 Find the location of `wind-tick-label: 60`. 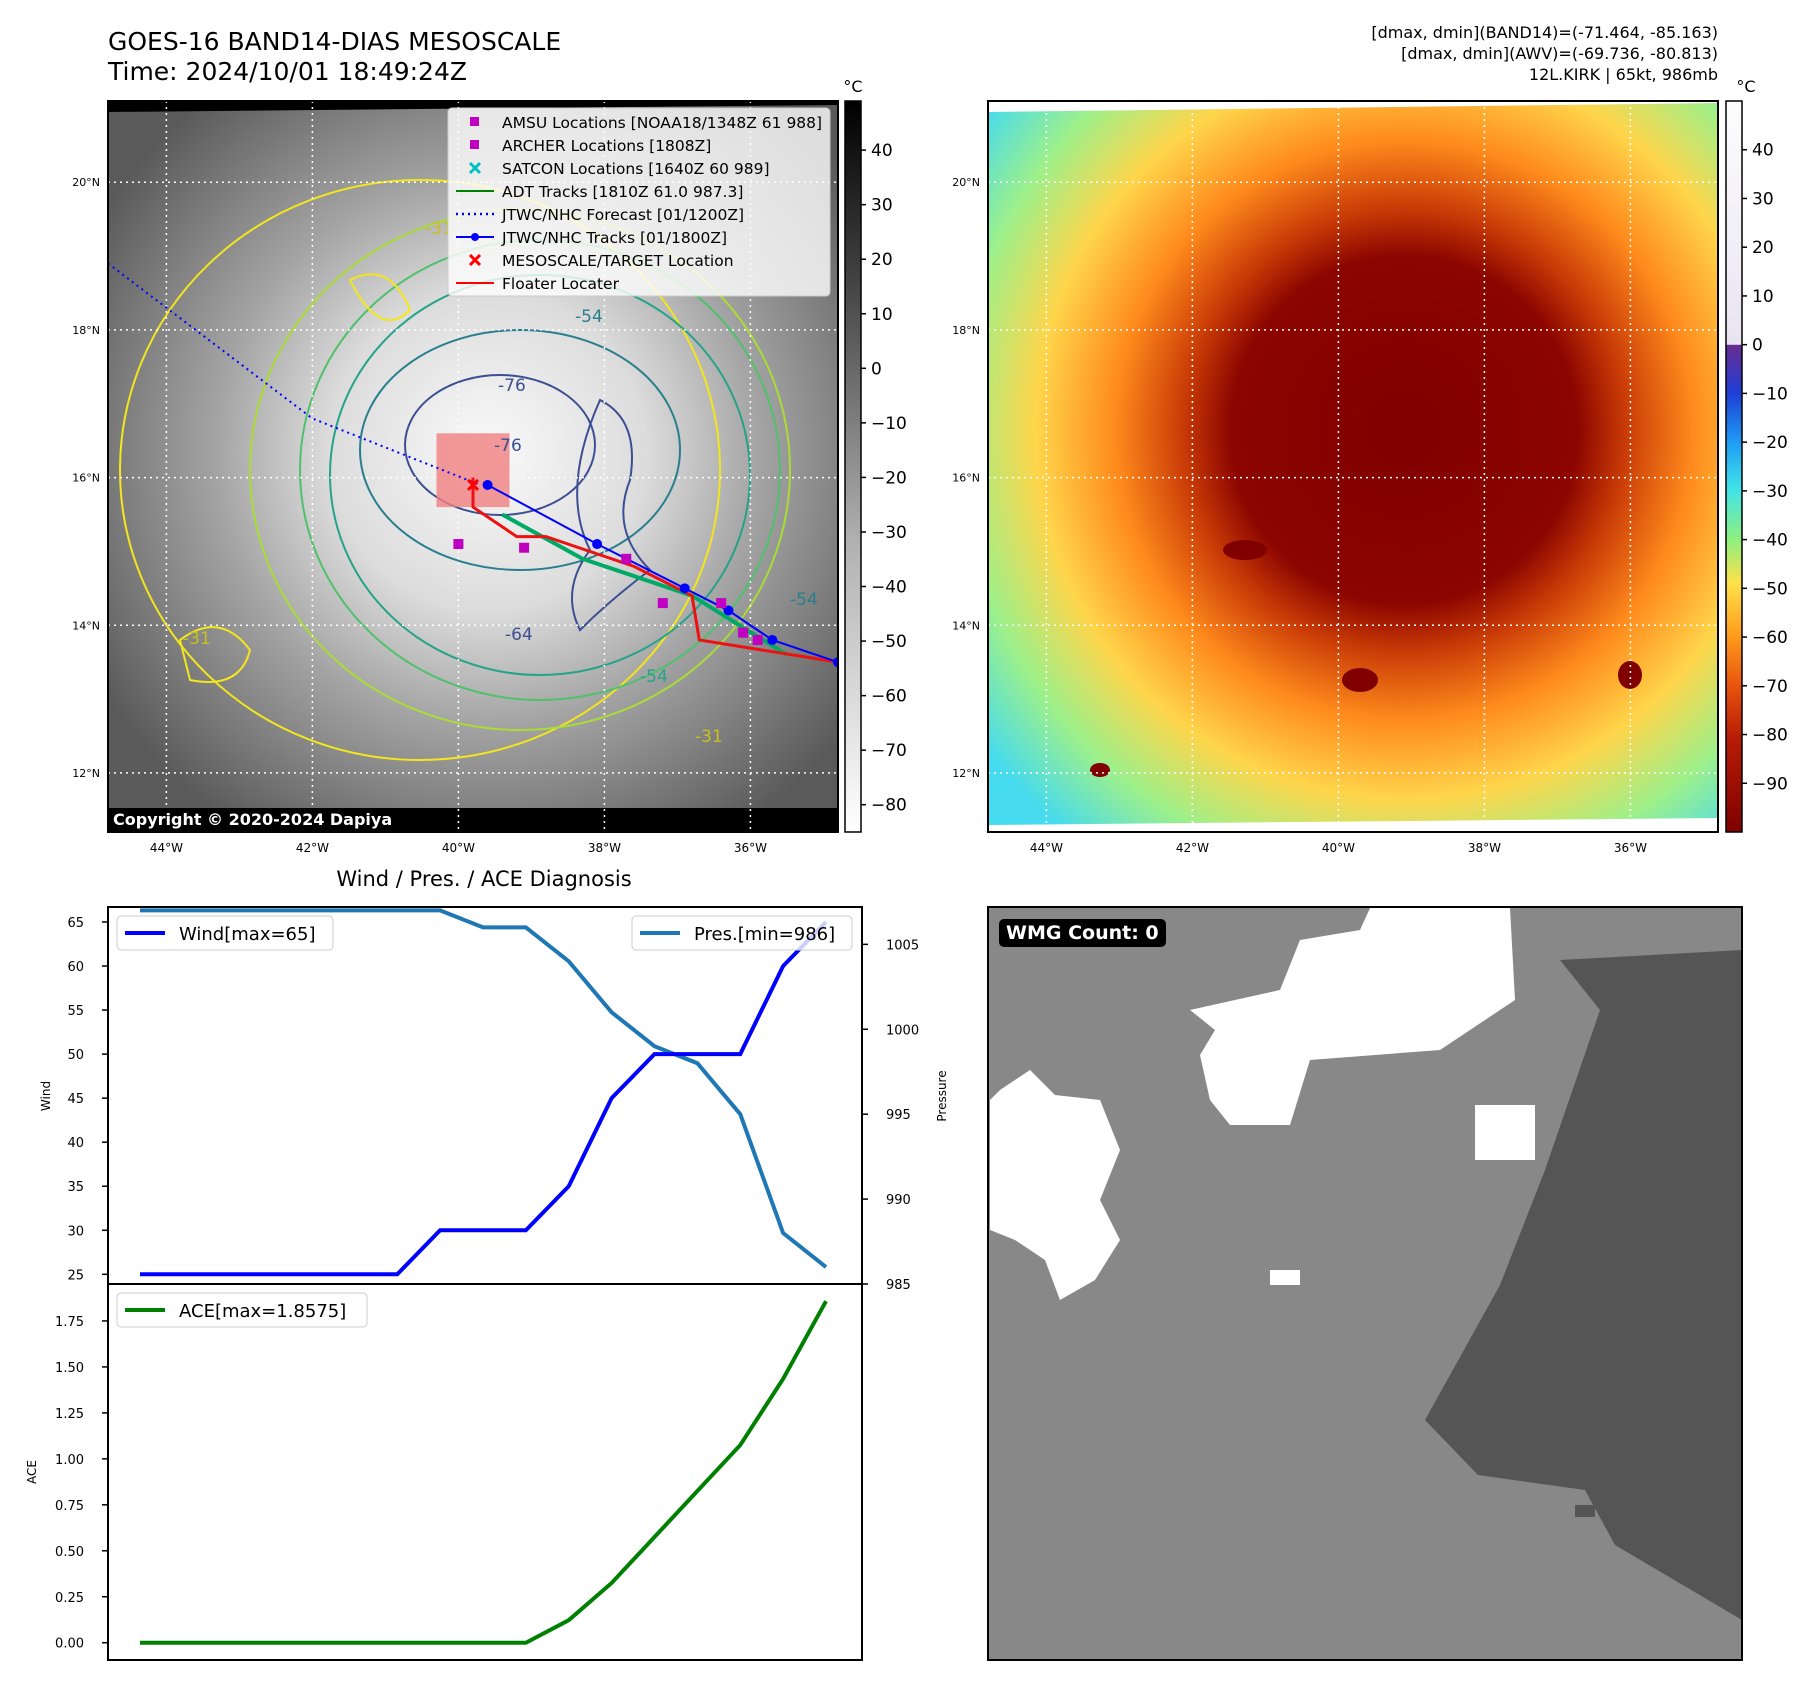

wind-tick-label: 60 is located at coordinates (75, 967).